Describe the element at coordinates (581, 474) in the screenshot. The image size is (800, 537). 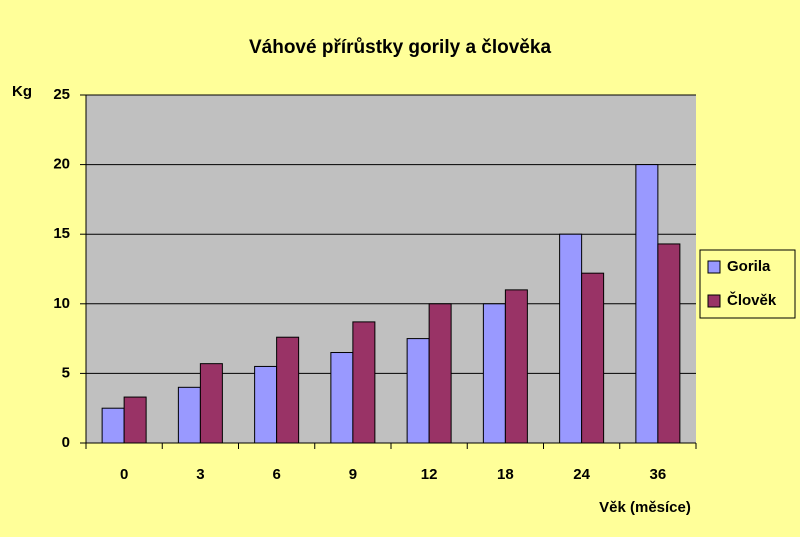
I see `x-tick-label: 24` at that location.